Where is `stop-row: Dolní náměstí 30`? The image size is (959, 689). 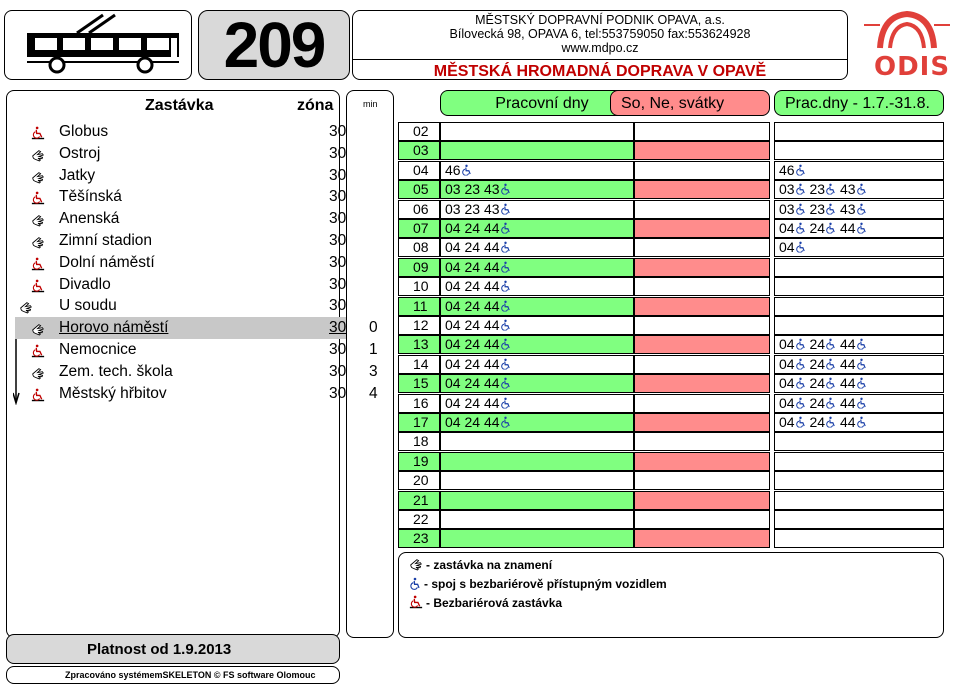
stop-row: Dolní náměstí 30 is located at coordinates (187, 263).